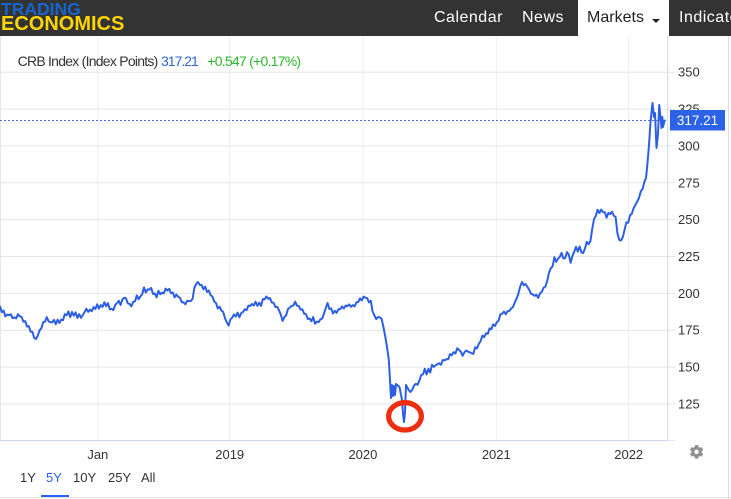 The image size is (731, 499). I want to click on svg-text: 125, so click(689, 403).